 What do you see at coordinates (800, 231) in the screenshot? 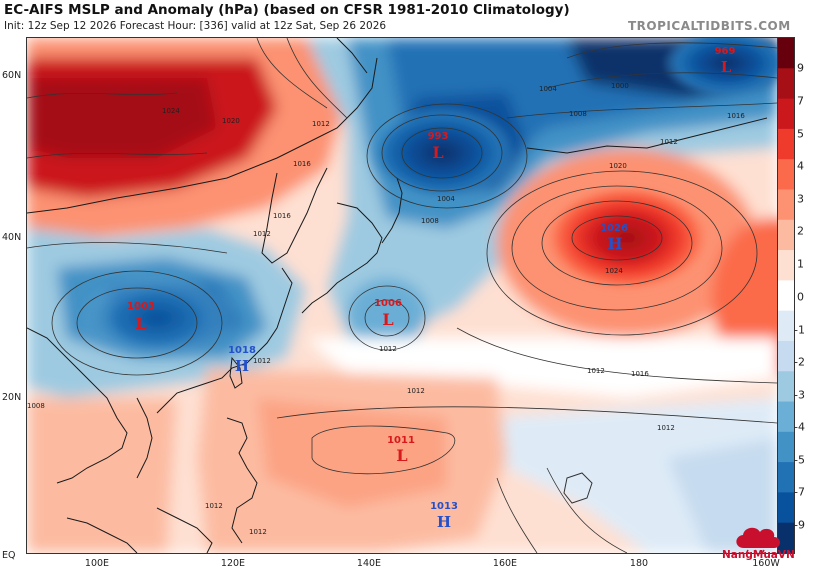
I see `colorbar-label: 2` at bounding box center [800, 231].